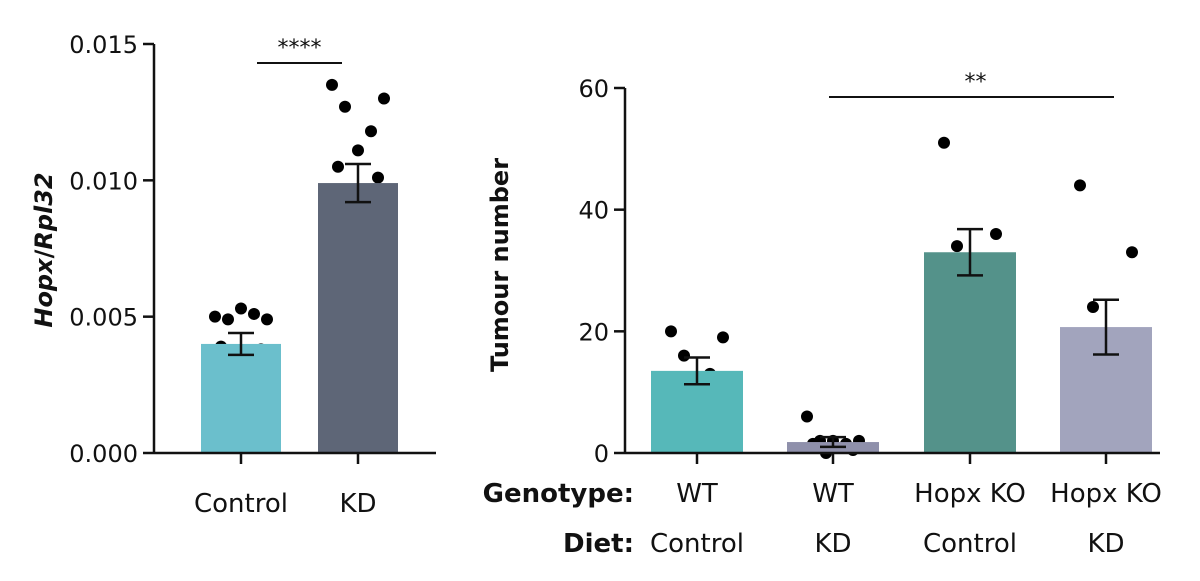 The height and width of the screenshot is (581, 1200). I want to click on y-tick-label: 40, so click(593, 211).